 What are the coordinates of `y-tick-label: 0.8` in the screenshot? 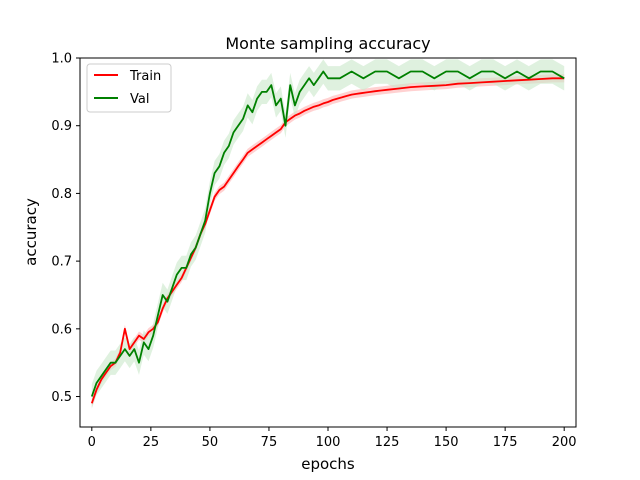 It's located at (61, 194).